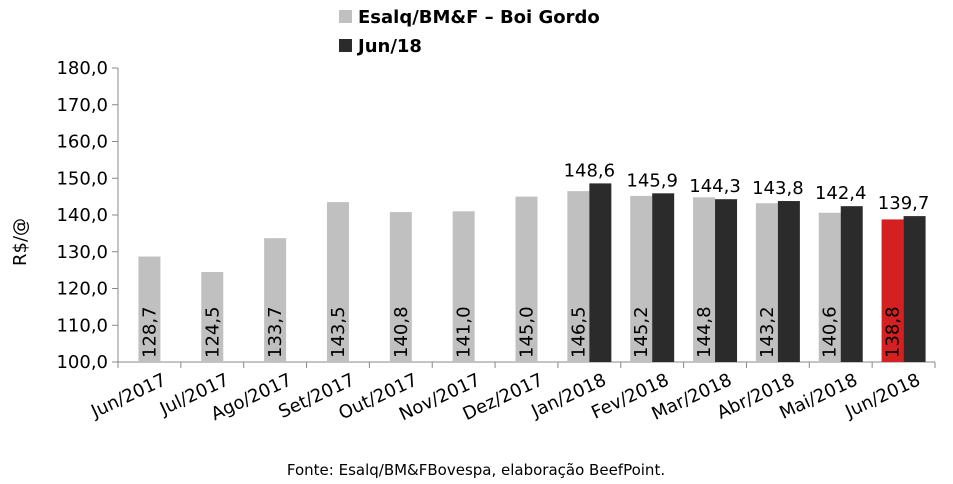 The image size is (953, 484). Describe the element at coordinates (400, 287) in the screenshot. I see `bar-series1-out-2017` at that location.